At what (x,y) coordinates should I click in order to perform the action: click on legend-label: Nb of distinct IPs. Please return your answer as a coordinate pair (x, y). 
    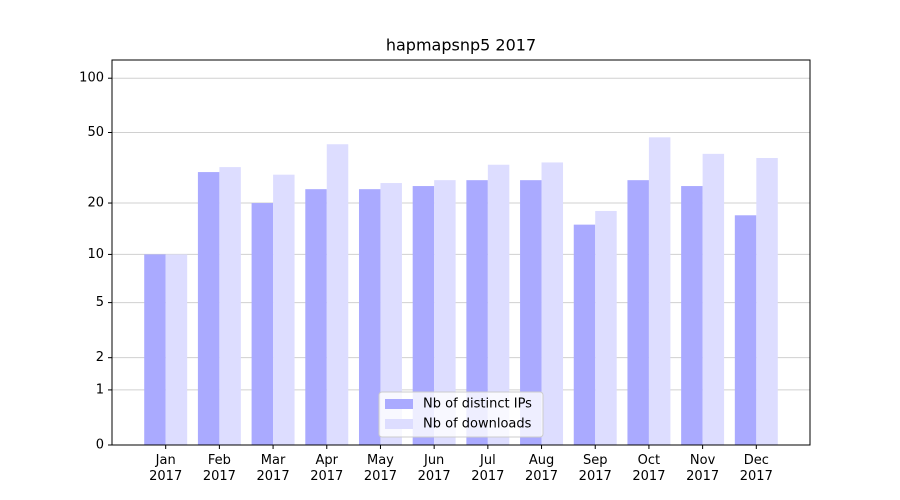
    Looking at the image, I should click on (477, 404).